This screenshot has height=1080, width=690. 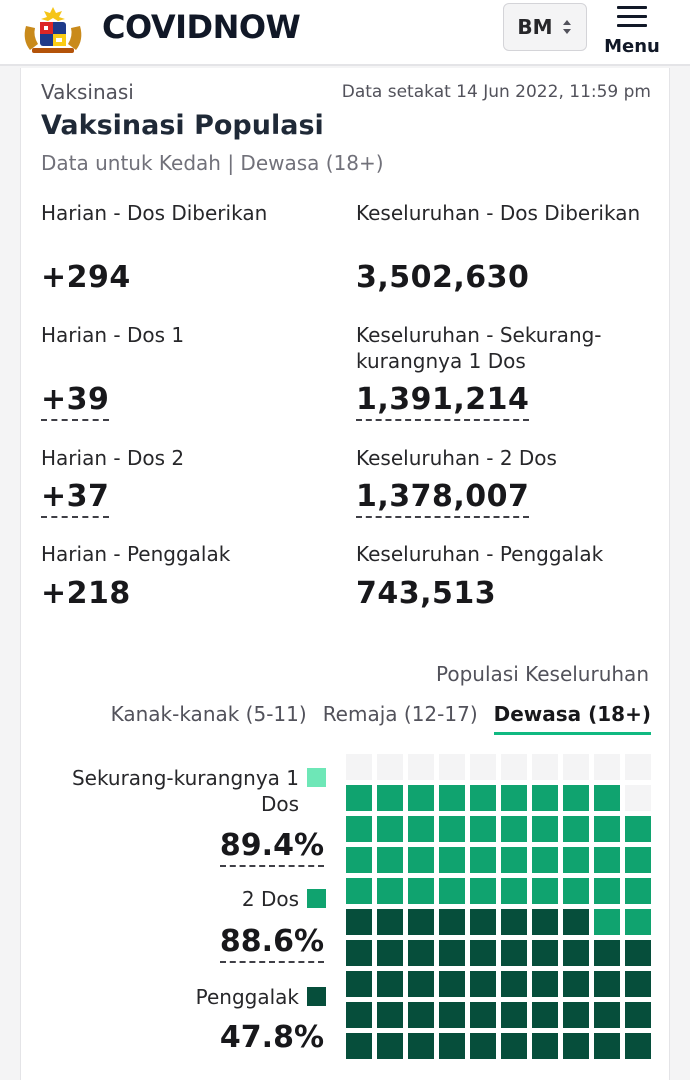 What do you see at coordinates (75, 401) in the screenshot?
I see `stat-value-daily-dose1: +39` at bounding box center [75, 401].